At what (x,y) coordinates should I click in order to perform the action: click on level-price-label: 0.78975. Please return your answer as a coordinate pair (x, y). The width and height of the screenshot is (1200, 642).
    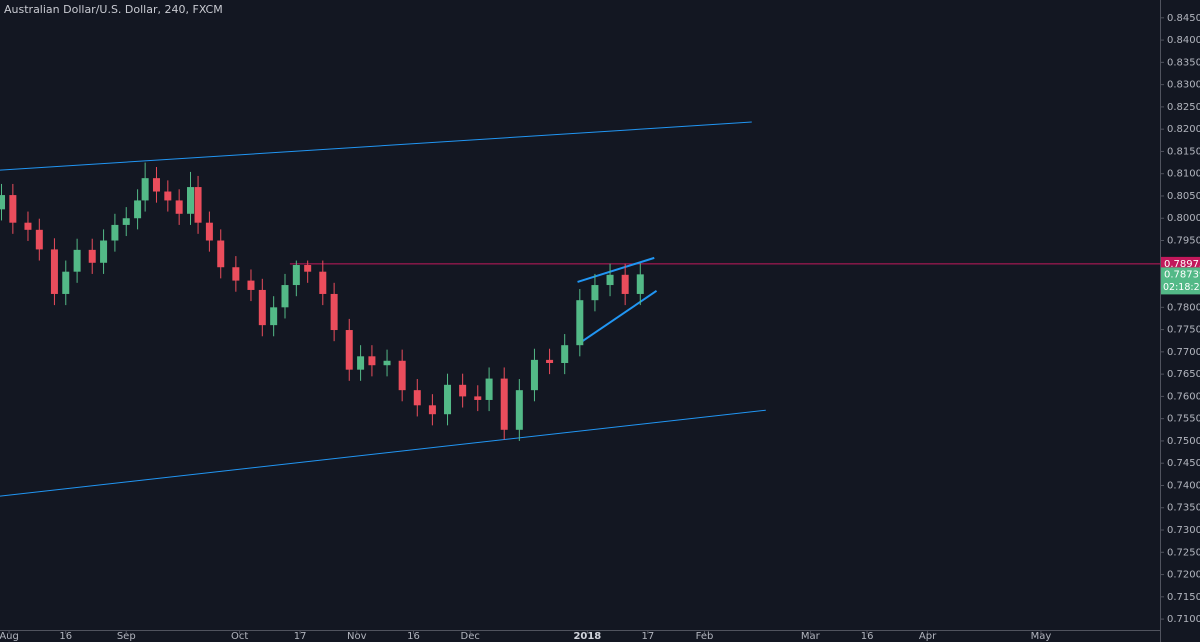
    Looking at the image, I should click on (1182, 264).